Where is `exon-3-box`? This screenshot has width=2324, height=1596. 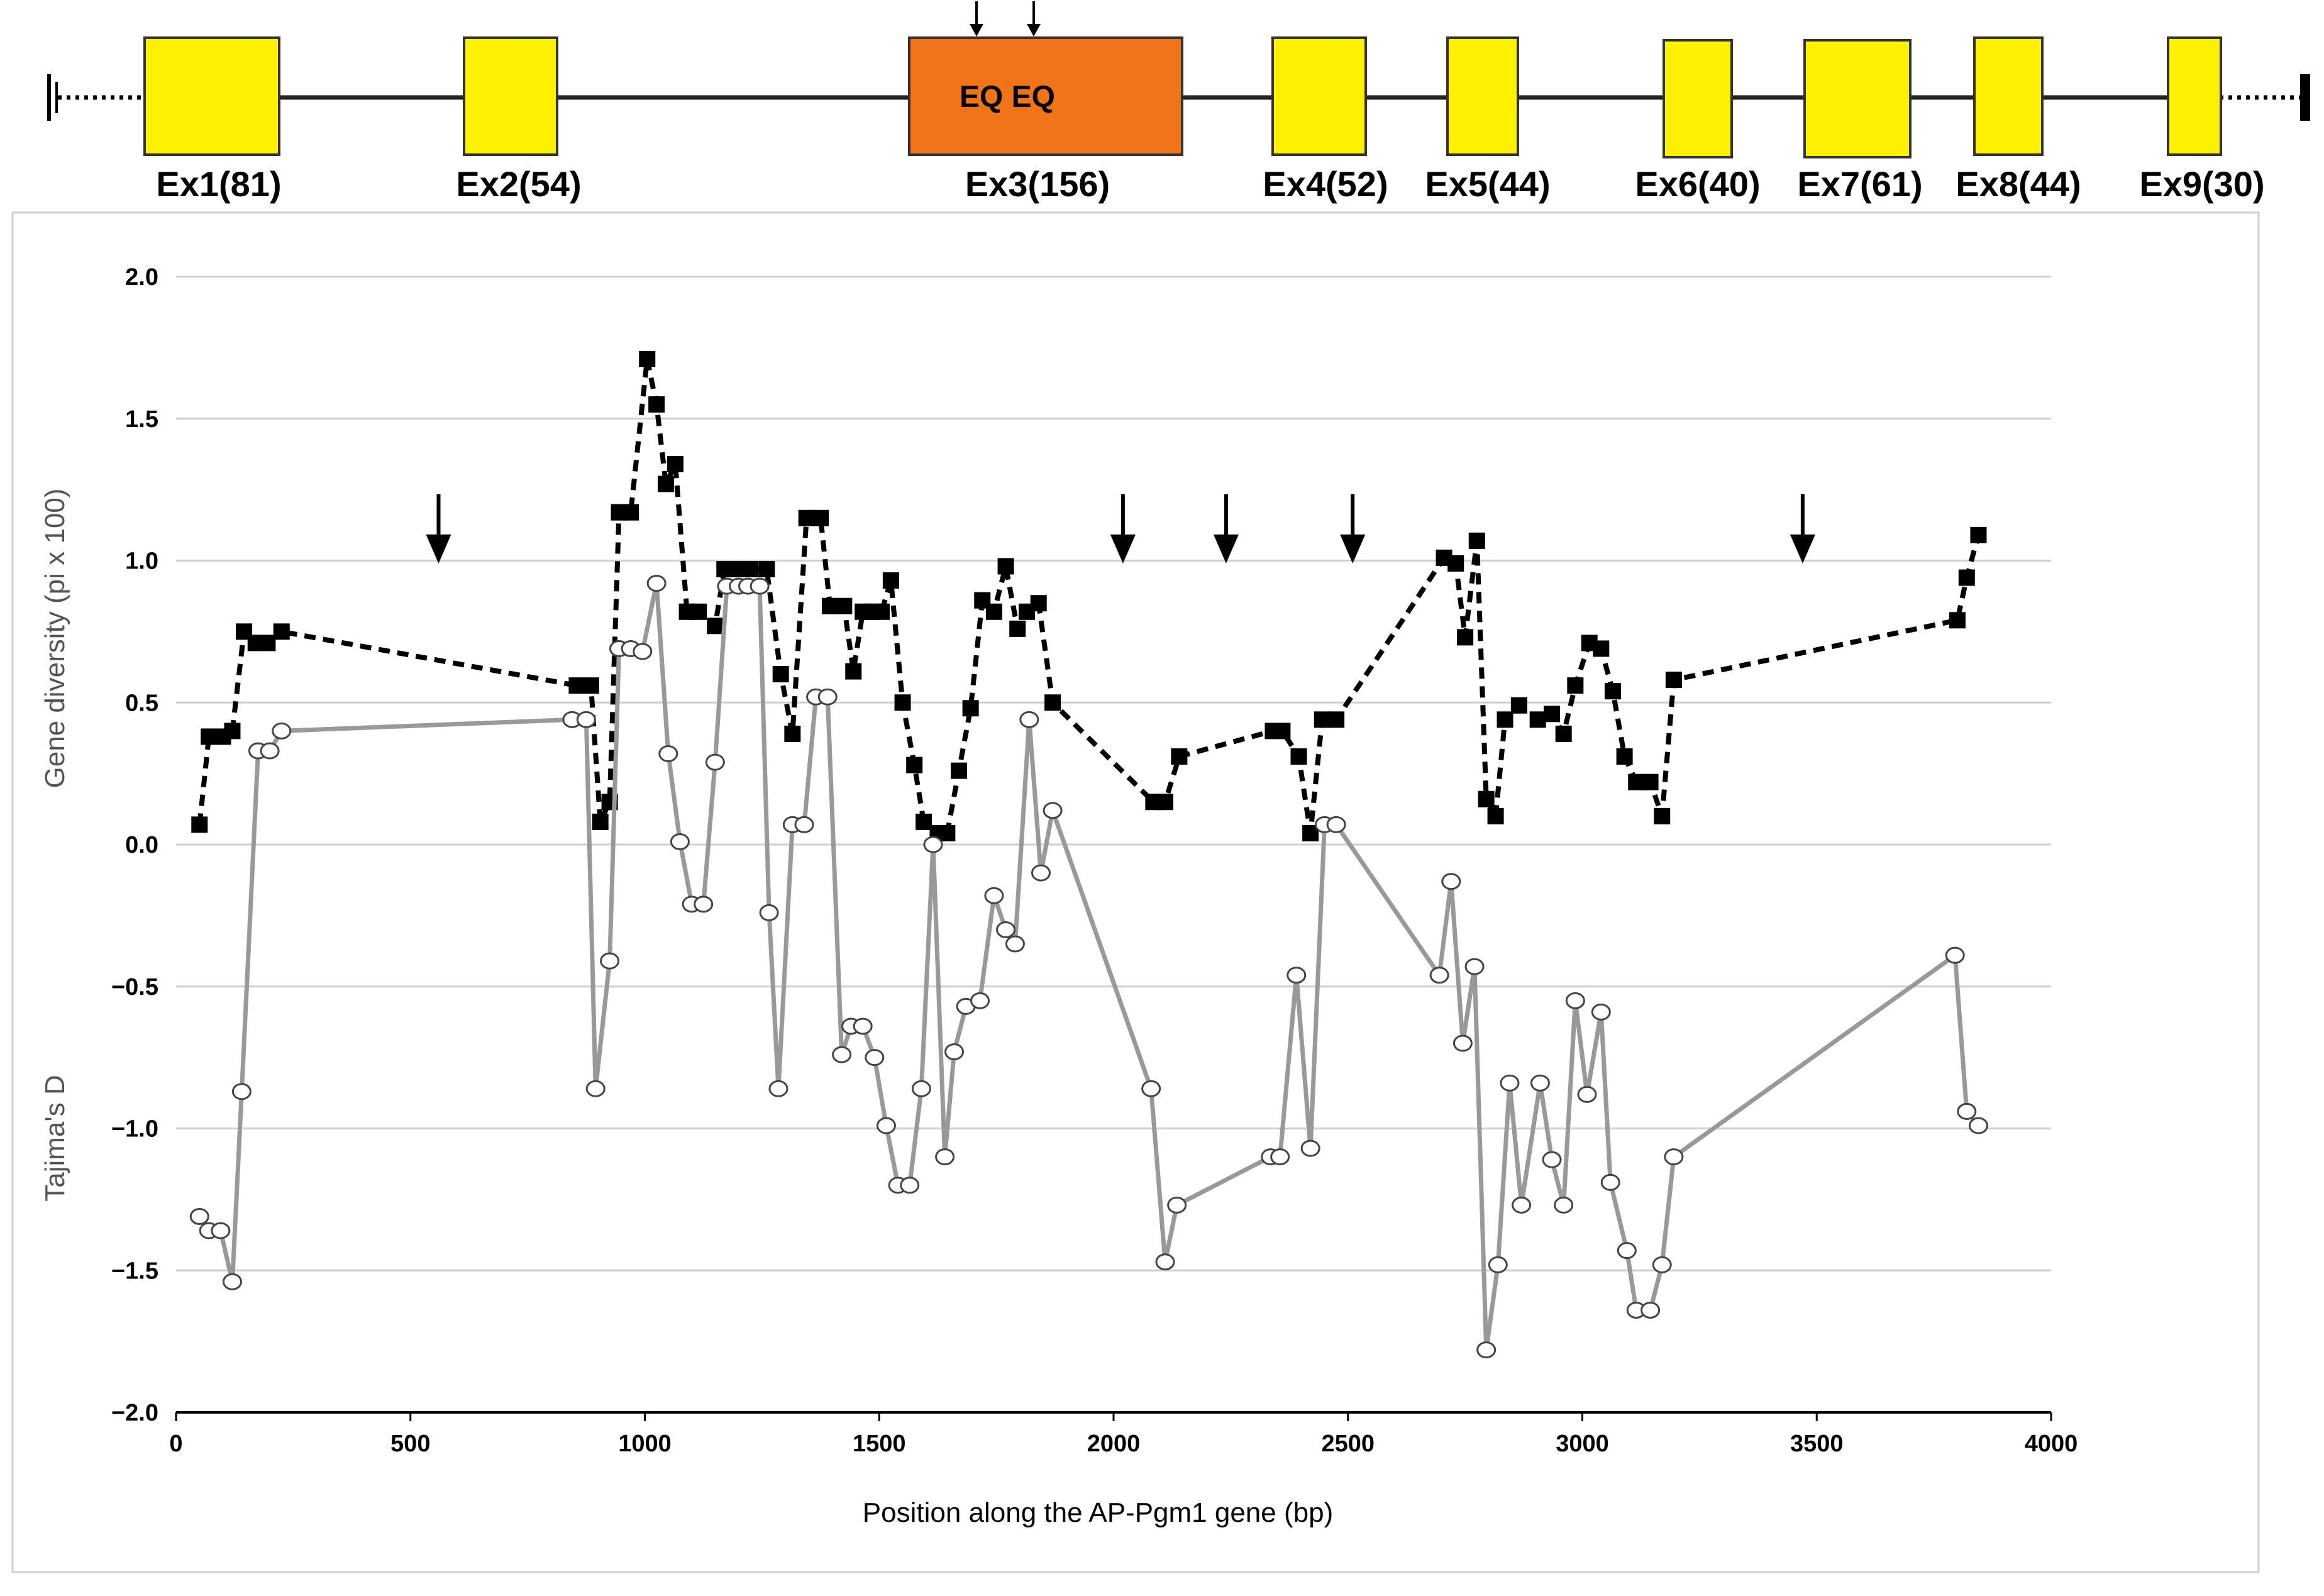 exon-3-box is located at coordinates (1045, 96).